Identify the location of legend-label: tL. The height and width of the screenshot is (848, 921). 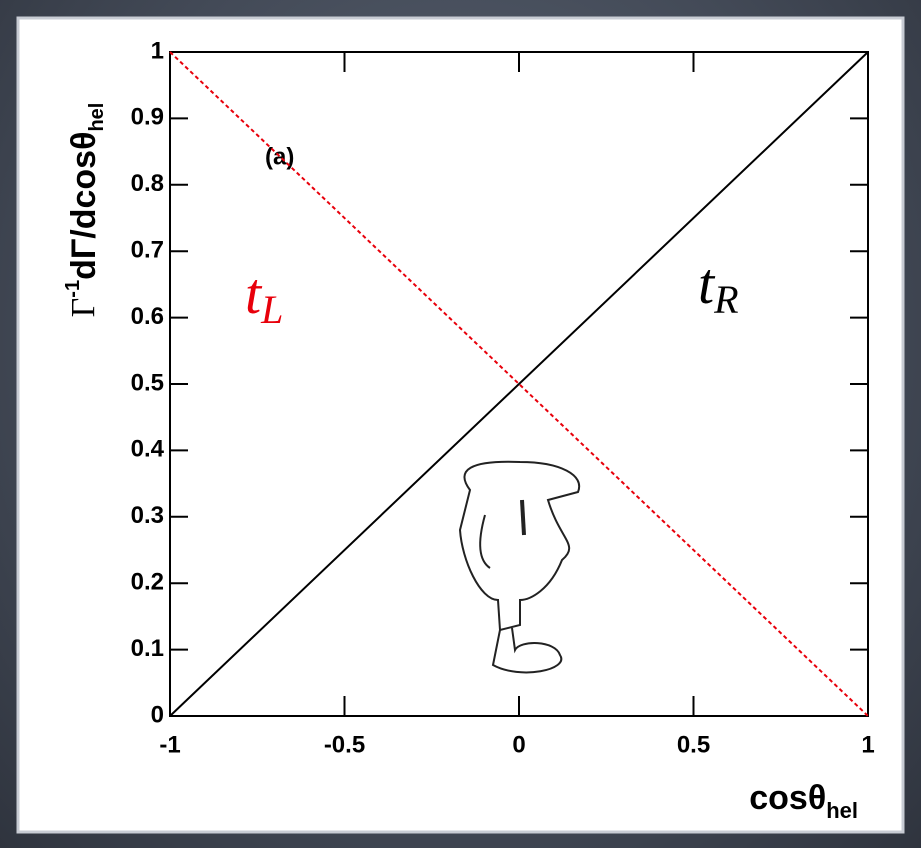
(264, 296).